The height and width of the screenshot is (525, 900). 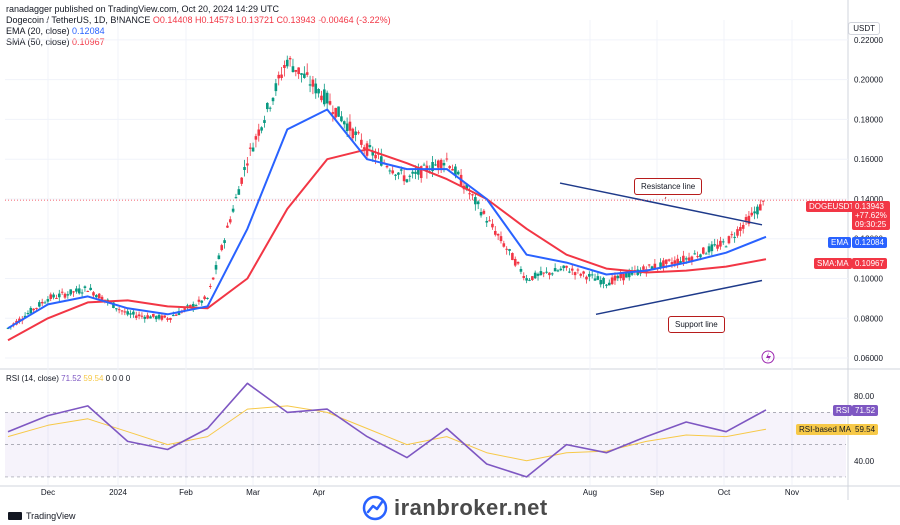 I want to click on ema-tag: EMA, so click(x=840, y=242).